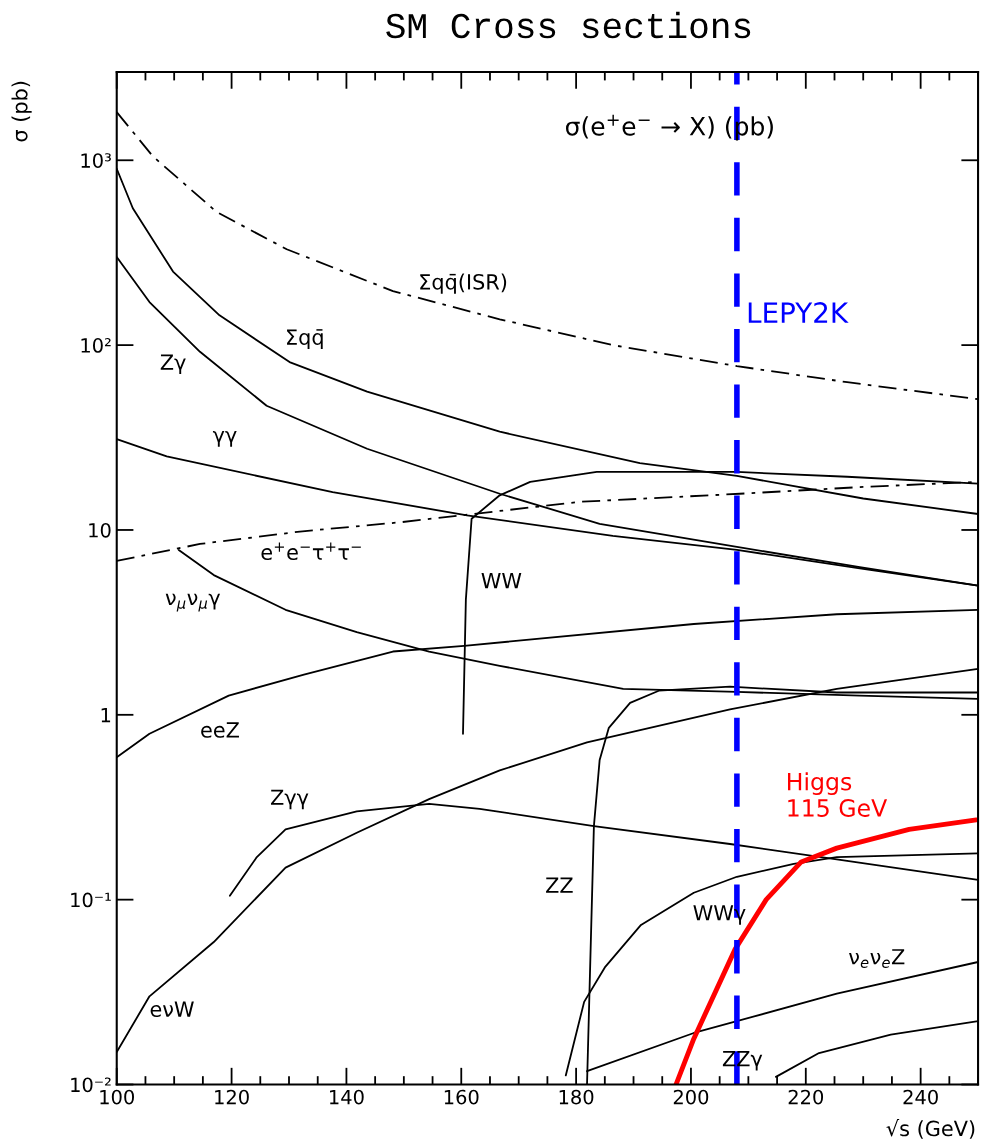  What do you see at coordinates (461, 1097) in the screenshot?
I see `x-tick-label: 160` at bounding box center [461, 1097].